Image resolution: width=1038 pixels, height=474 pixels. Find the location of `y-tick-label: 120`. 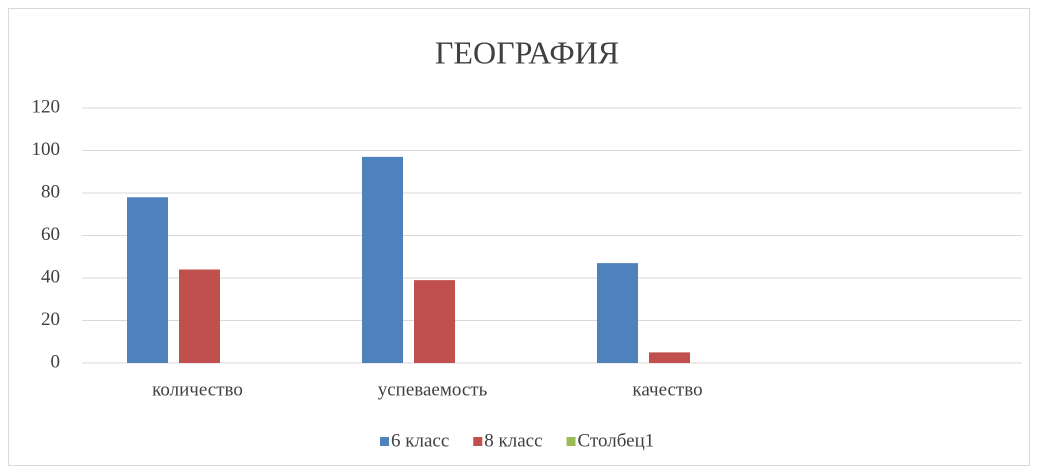

y-tick-label: 120 is located at coordinates (46, 106).